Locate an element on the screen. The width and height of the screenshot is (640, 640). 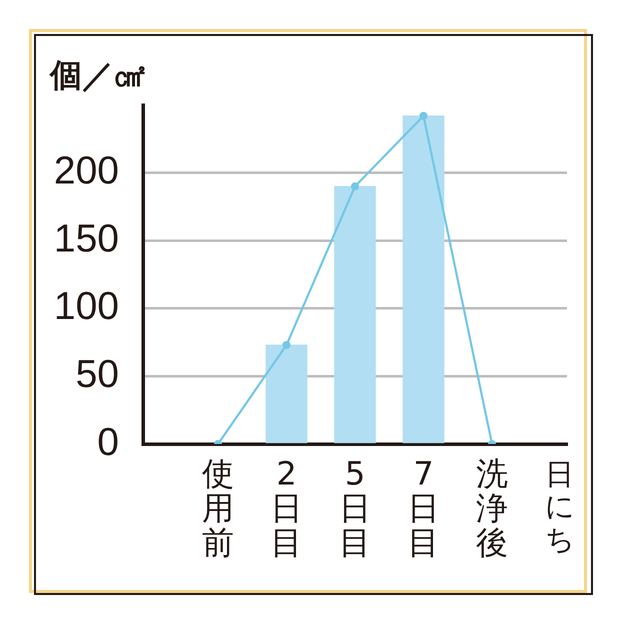
y-tick-label: 150 is located at coordinates (86, 238).